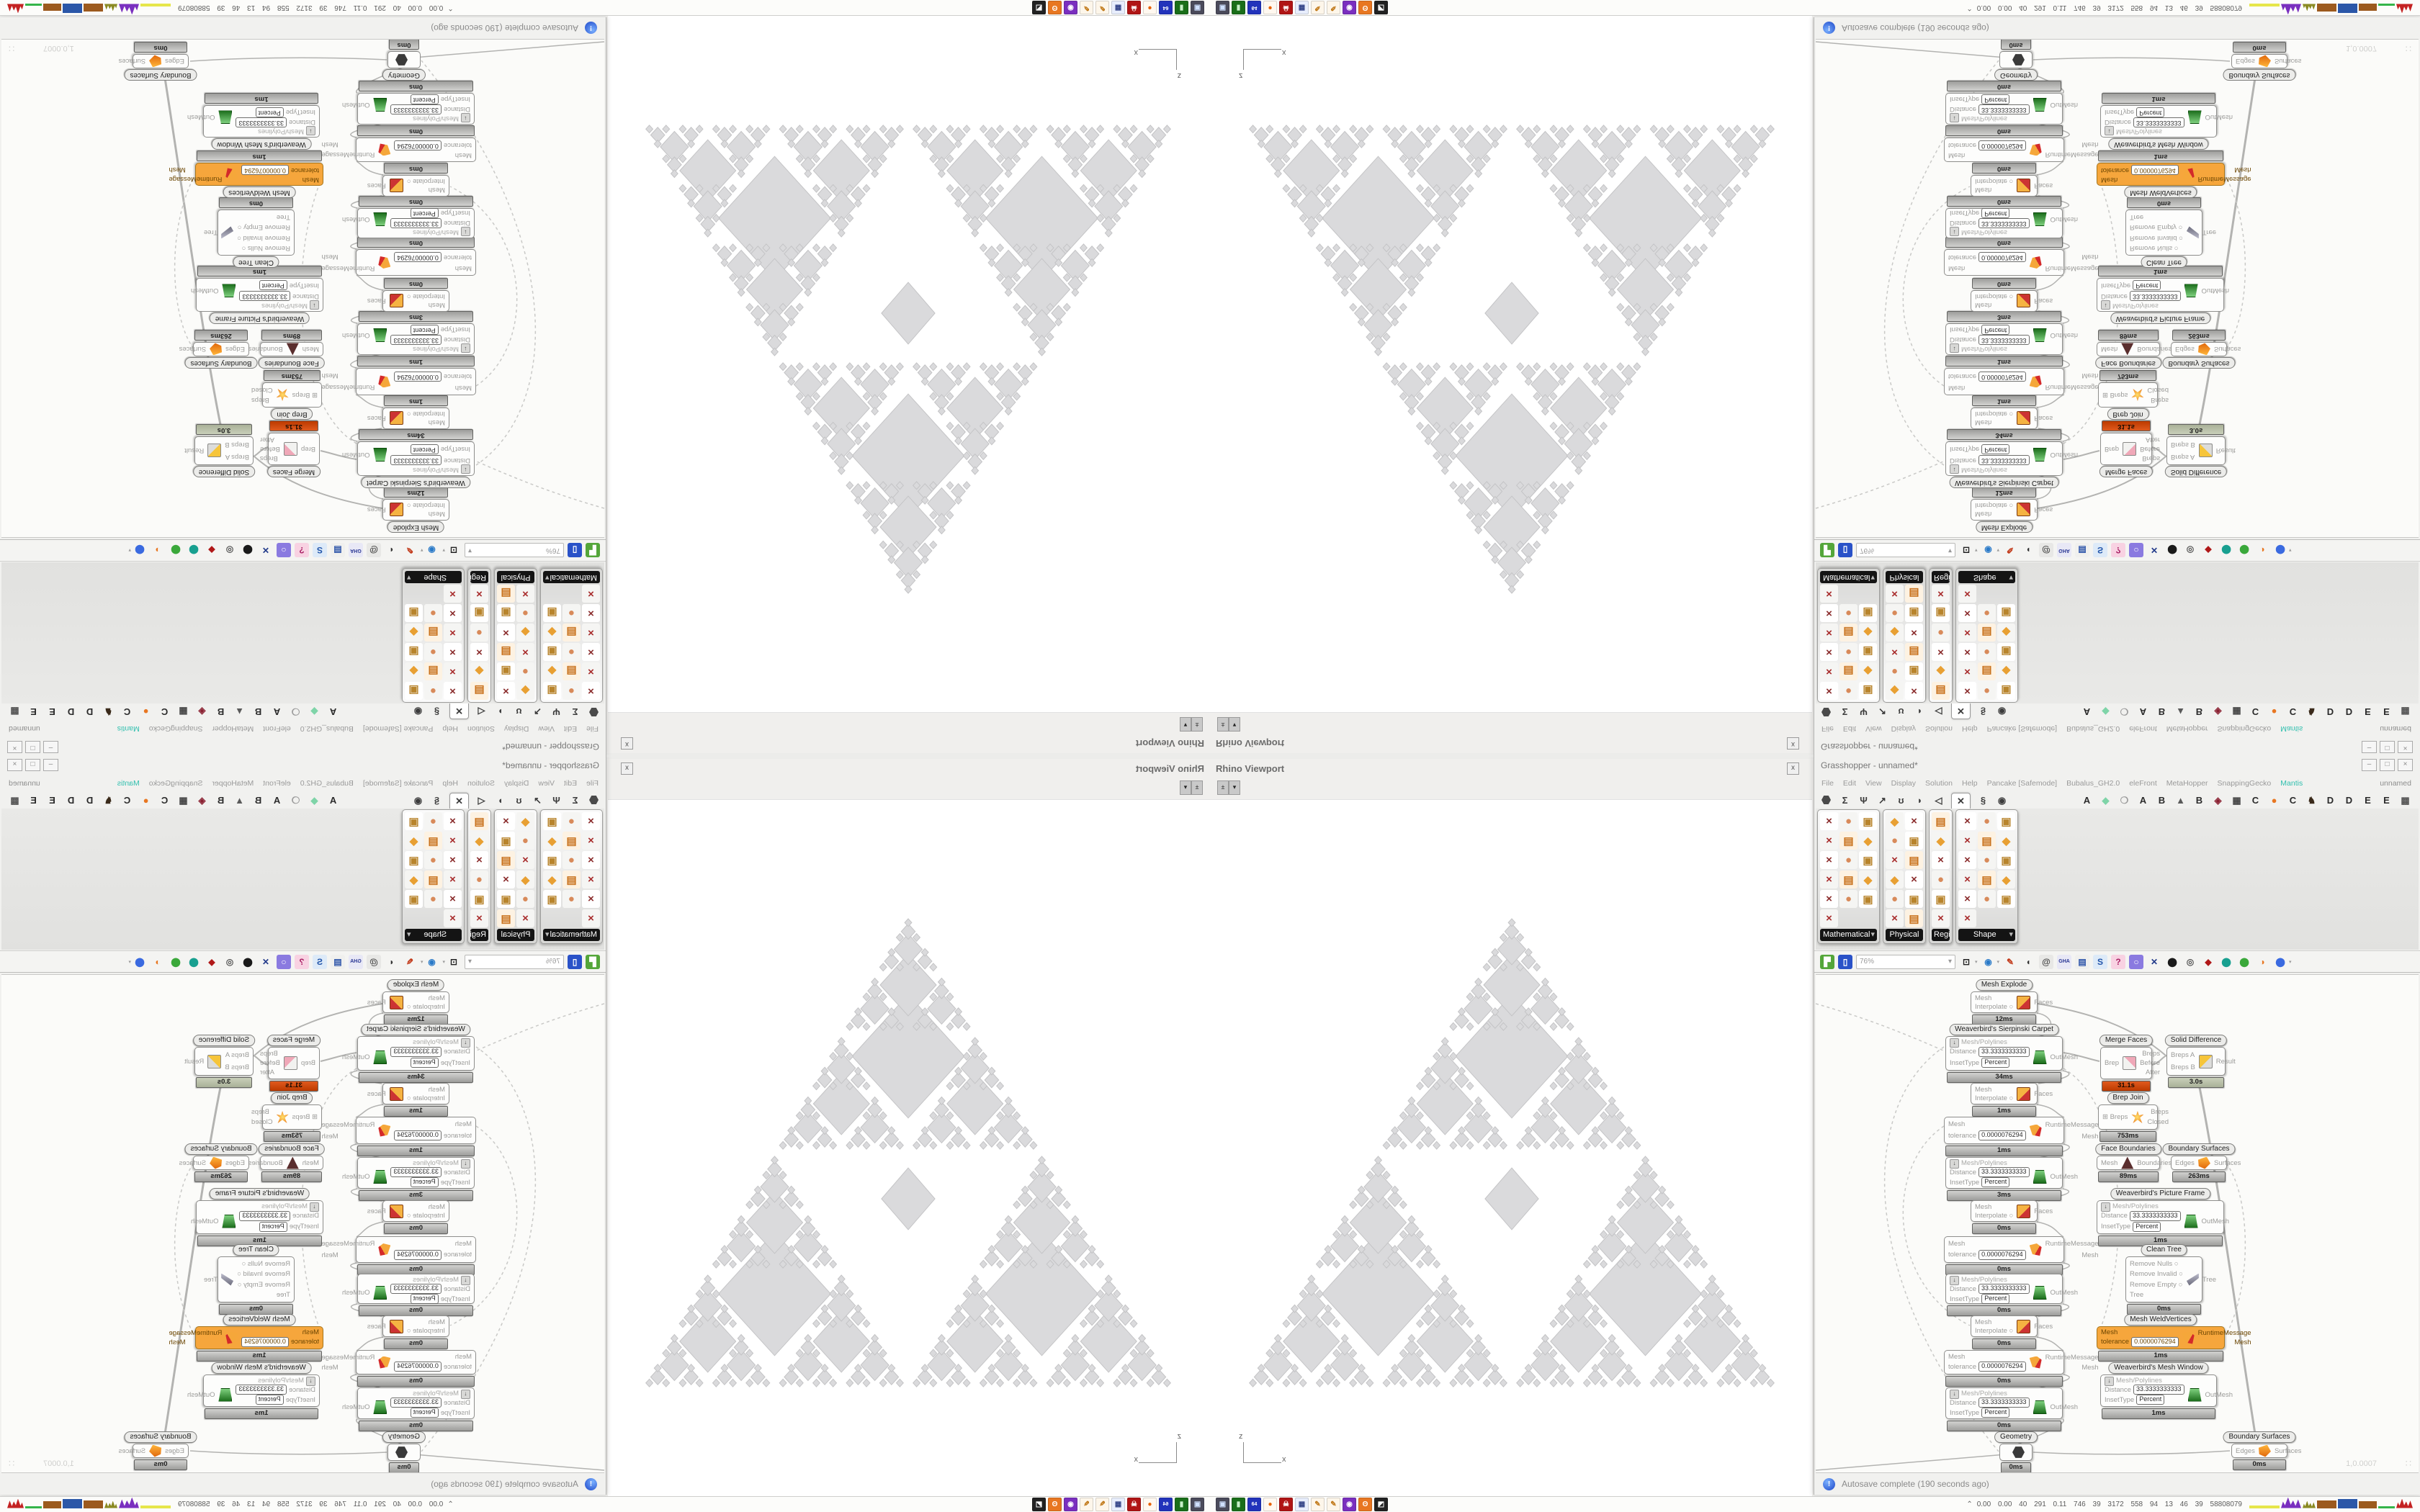  Describe the element at coordinates (2082, 961) in the screenshot. I see `doc-export-button: ▤` at that location.